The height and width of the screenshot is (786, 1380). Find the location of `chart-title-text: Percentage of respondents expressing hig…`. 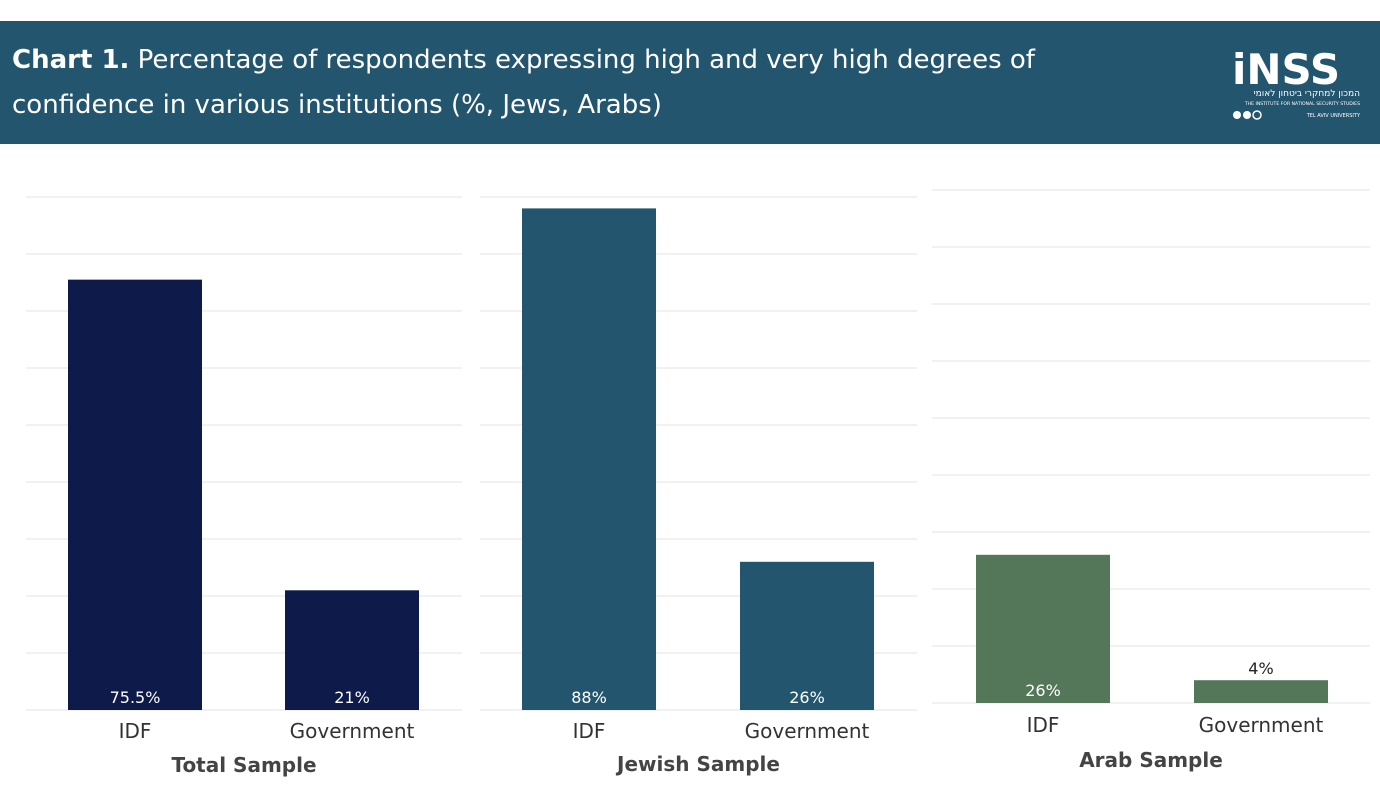

chart-title-text: Percentage of respondents expressing hig… is located at coordinates (523, 82).